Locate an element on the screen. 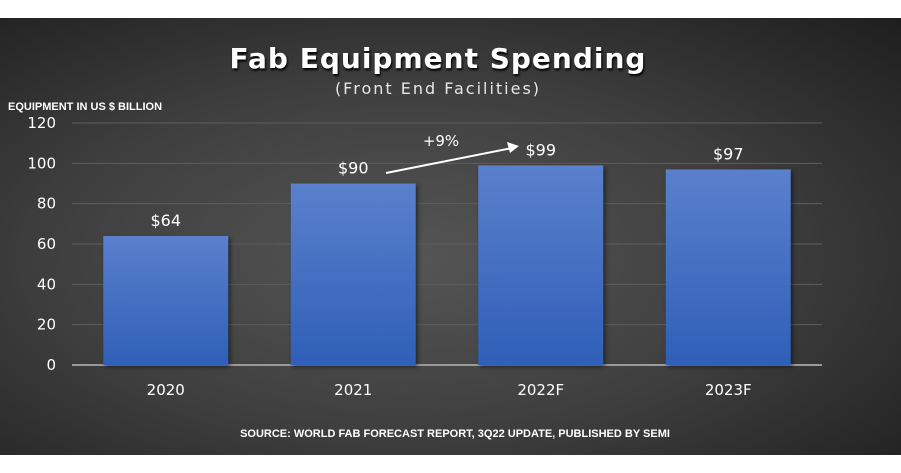  chart-subtitle: (Front End Facilities) is located at coordinates (438, 88).